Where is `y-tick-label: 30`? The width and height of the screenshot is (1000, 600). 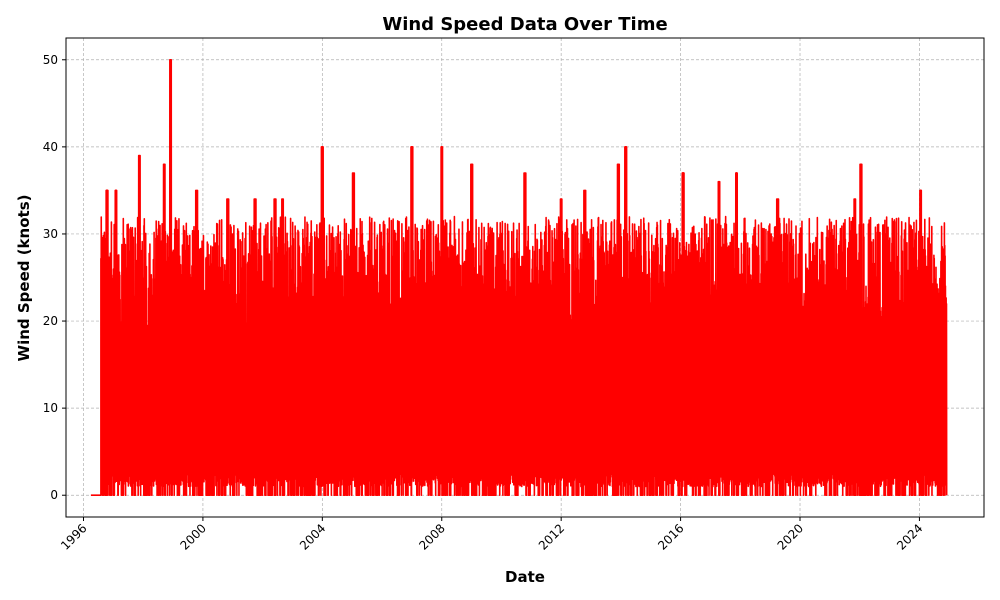
y-tick-label: 30 is located at coordinates (50, 234).